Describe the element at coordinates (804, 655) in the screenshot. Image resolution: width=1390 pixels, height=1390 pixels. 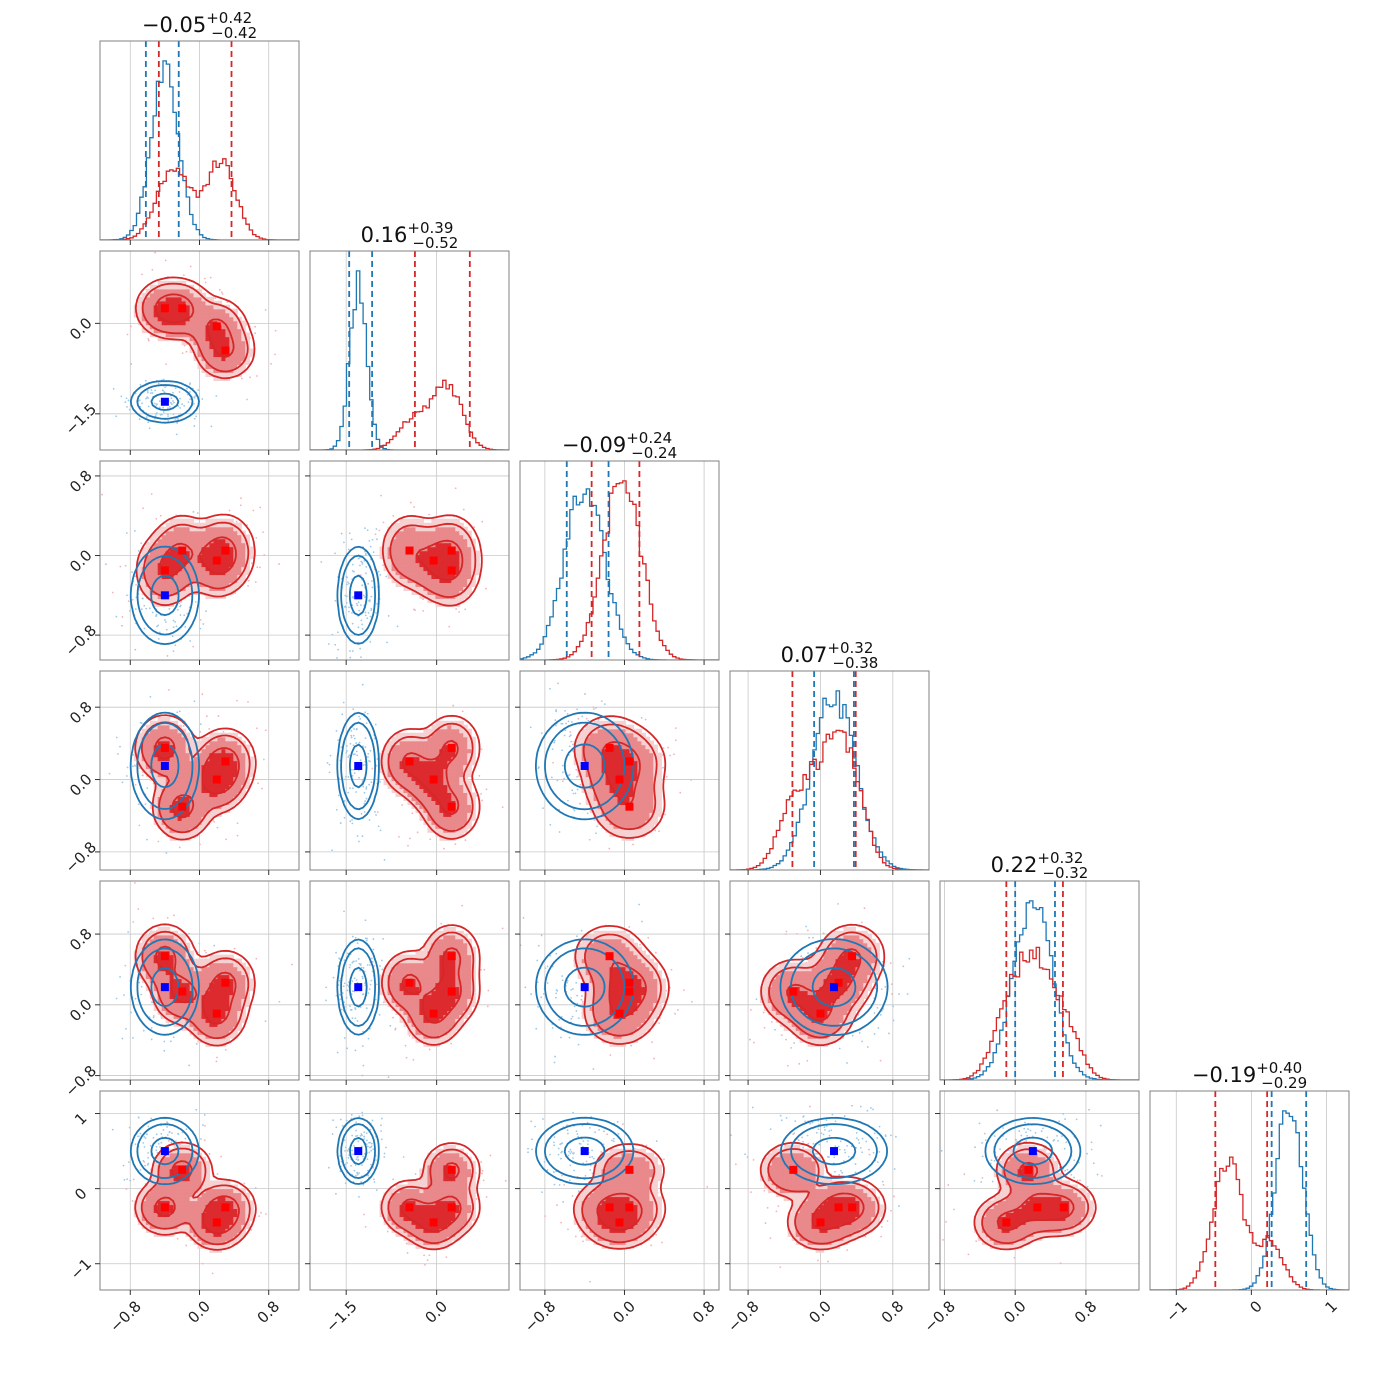
I see `title-median: 0.07` at that location.